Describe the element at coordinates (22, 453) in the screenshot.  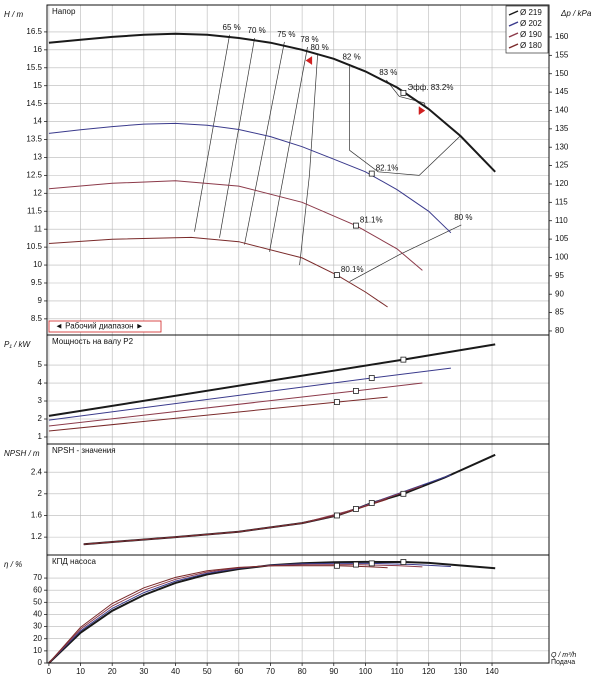
I see `y-axis-title: NPSH / m` at that location.